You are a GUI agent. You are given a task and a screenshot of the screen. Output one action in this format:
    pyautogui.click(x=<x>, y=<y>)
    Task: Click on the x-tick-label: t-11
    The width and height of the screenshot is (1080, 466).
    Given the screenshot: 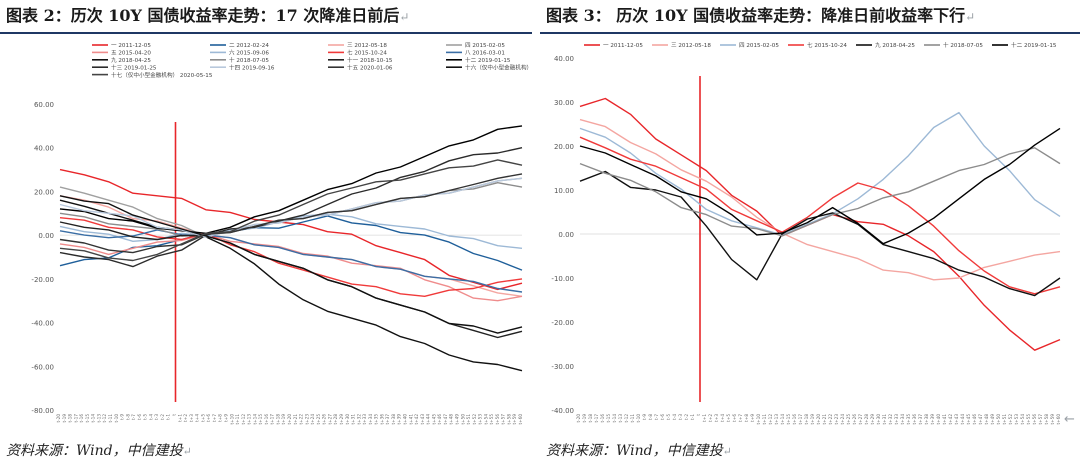 What is the action you would take?
    pyautogui.click(x=110, y=418)
    